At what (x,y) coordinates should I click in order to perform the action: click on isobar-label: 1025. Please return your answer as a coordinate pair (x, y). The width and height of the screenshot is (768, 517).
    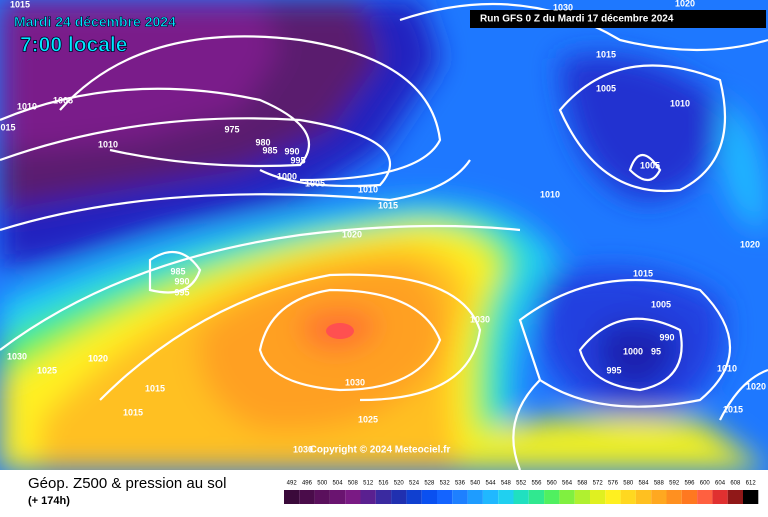
    Looking at the image, I should click on (368, 419).